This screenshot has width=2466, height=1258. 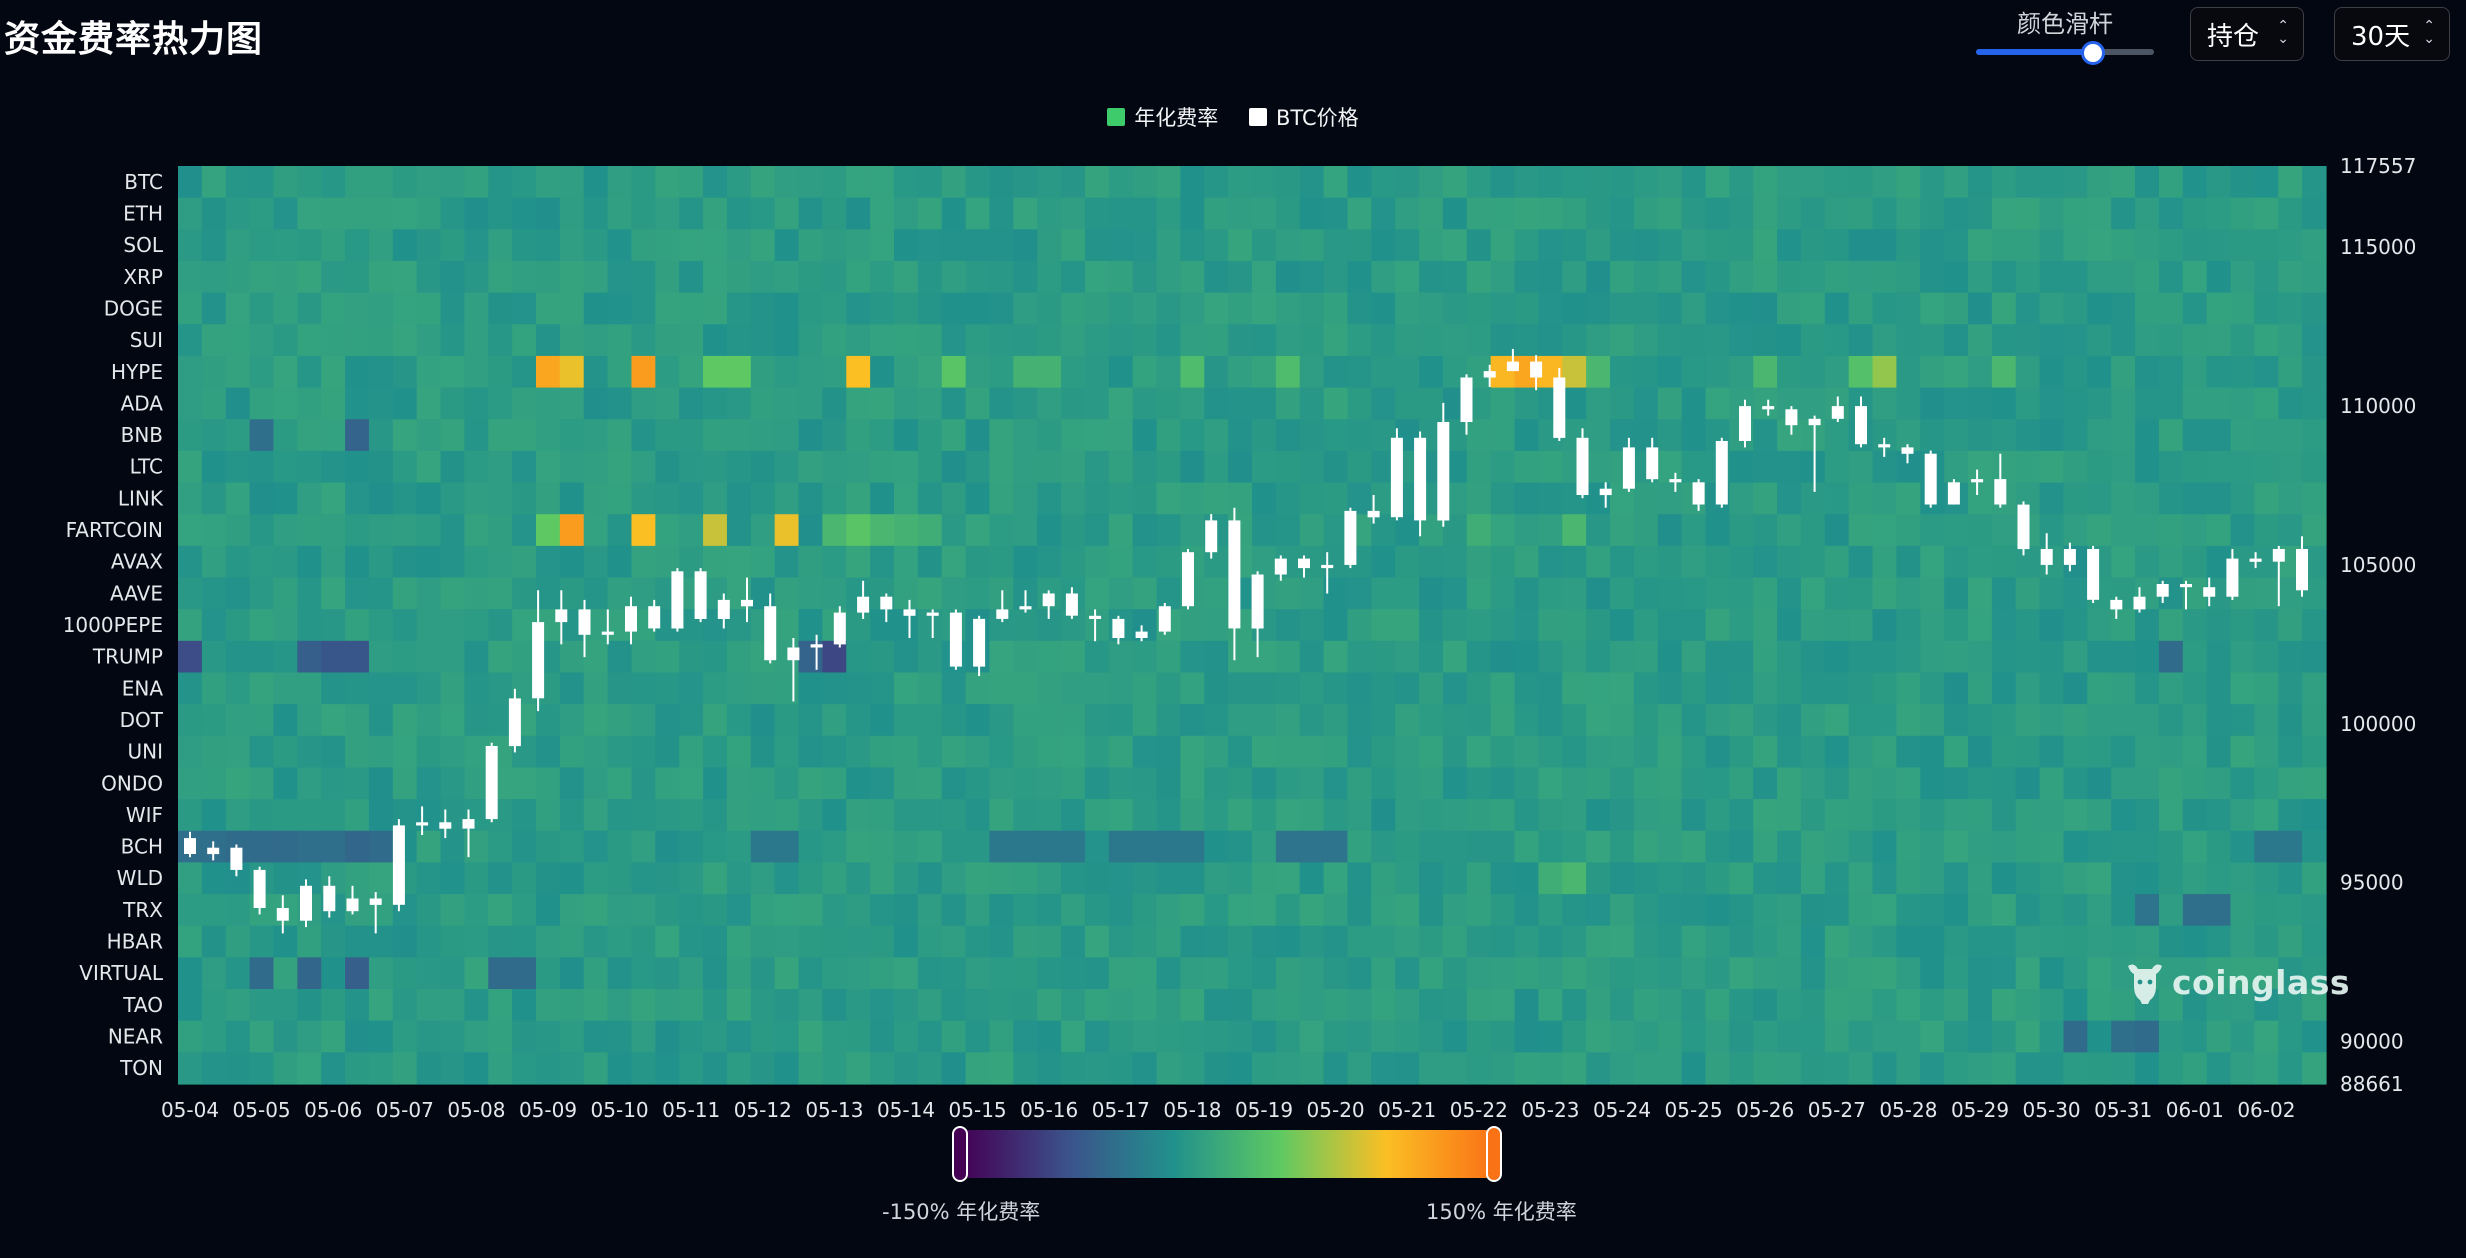 What do you see at coordinates (2065, 33) in the screenshot?
I see `color-slider: 颜色滑杆` at bounding box center [2065, 33].